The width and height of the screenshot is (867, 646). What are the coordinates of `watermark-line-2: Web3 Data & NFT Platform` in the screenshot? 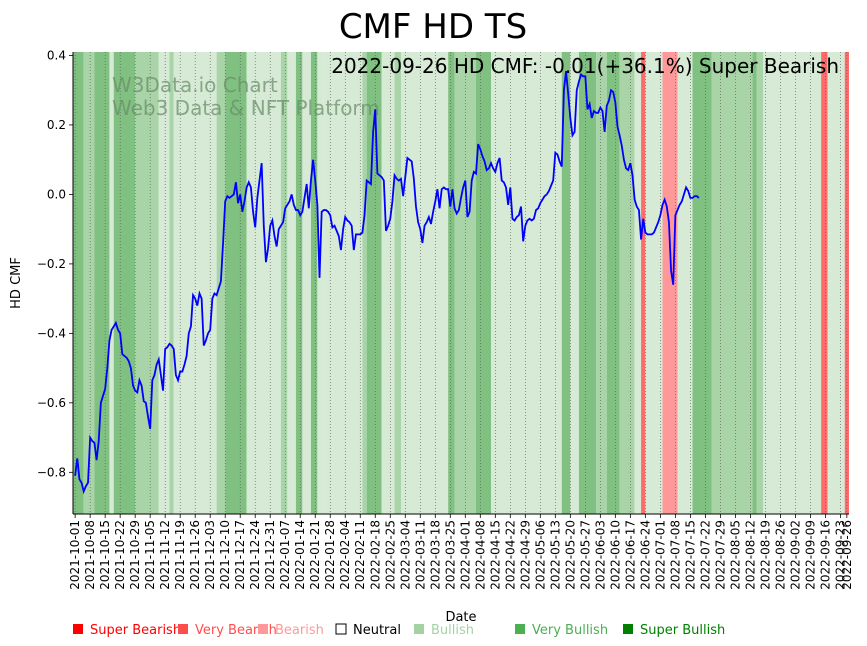 It's located at (246, 108).